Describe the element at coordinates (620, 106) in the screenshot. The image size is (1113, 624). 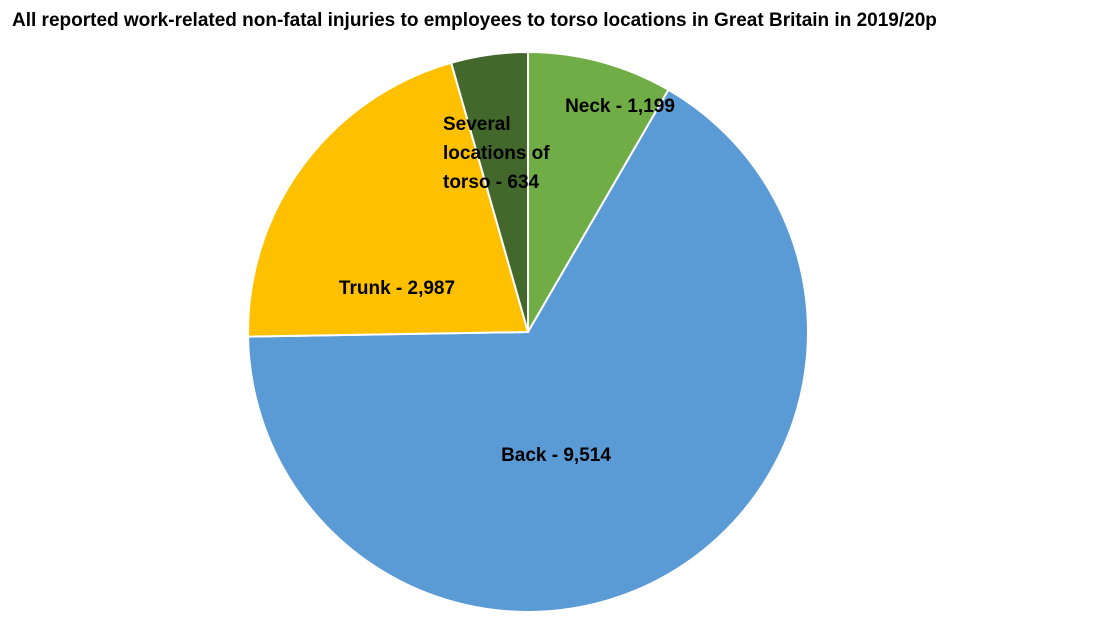
I see `data-label: Neck - 1,199` at that location.